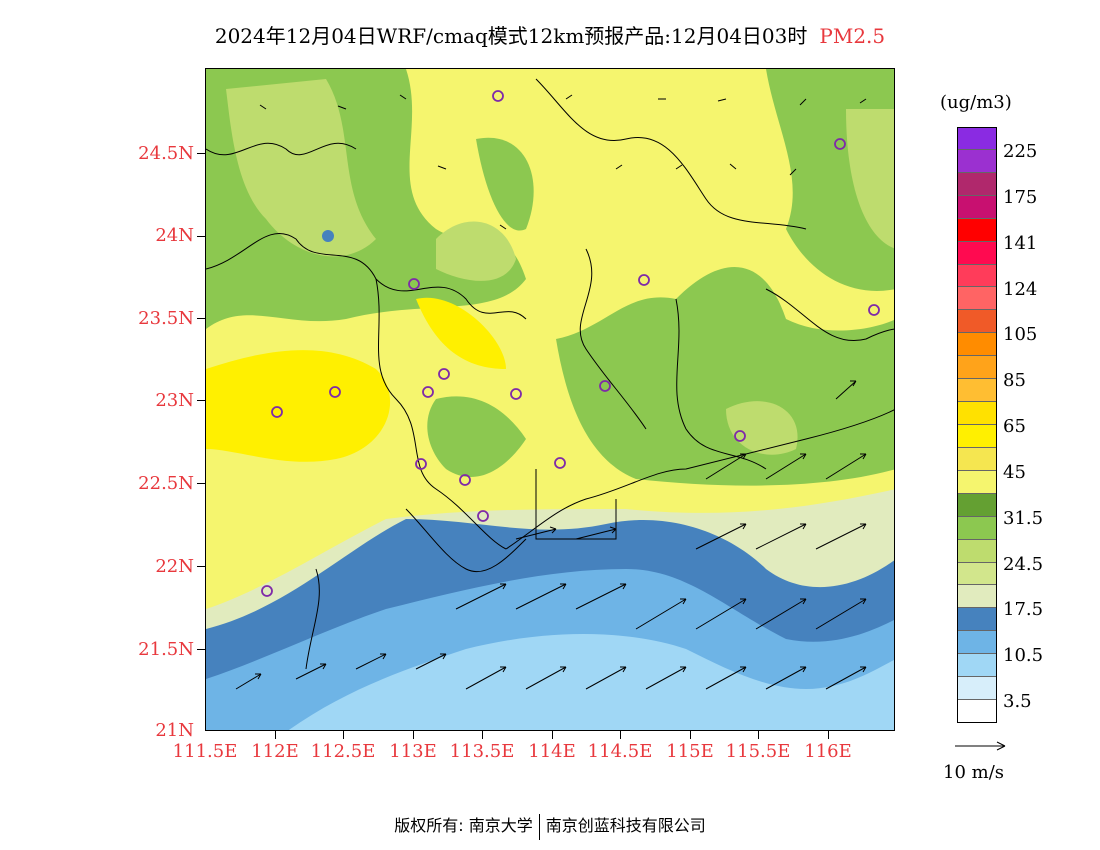 Image resolution: width=1100 pixels, height=850 pixels. What do you see at coordinates (463, 825) in the screenshot?
I see `footer-left: 版权所有: 南京大学` at bounding box center [463, 825].